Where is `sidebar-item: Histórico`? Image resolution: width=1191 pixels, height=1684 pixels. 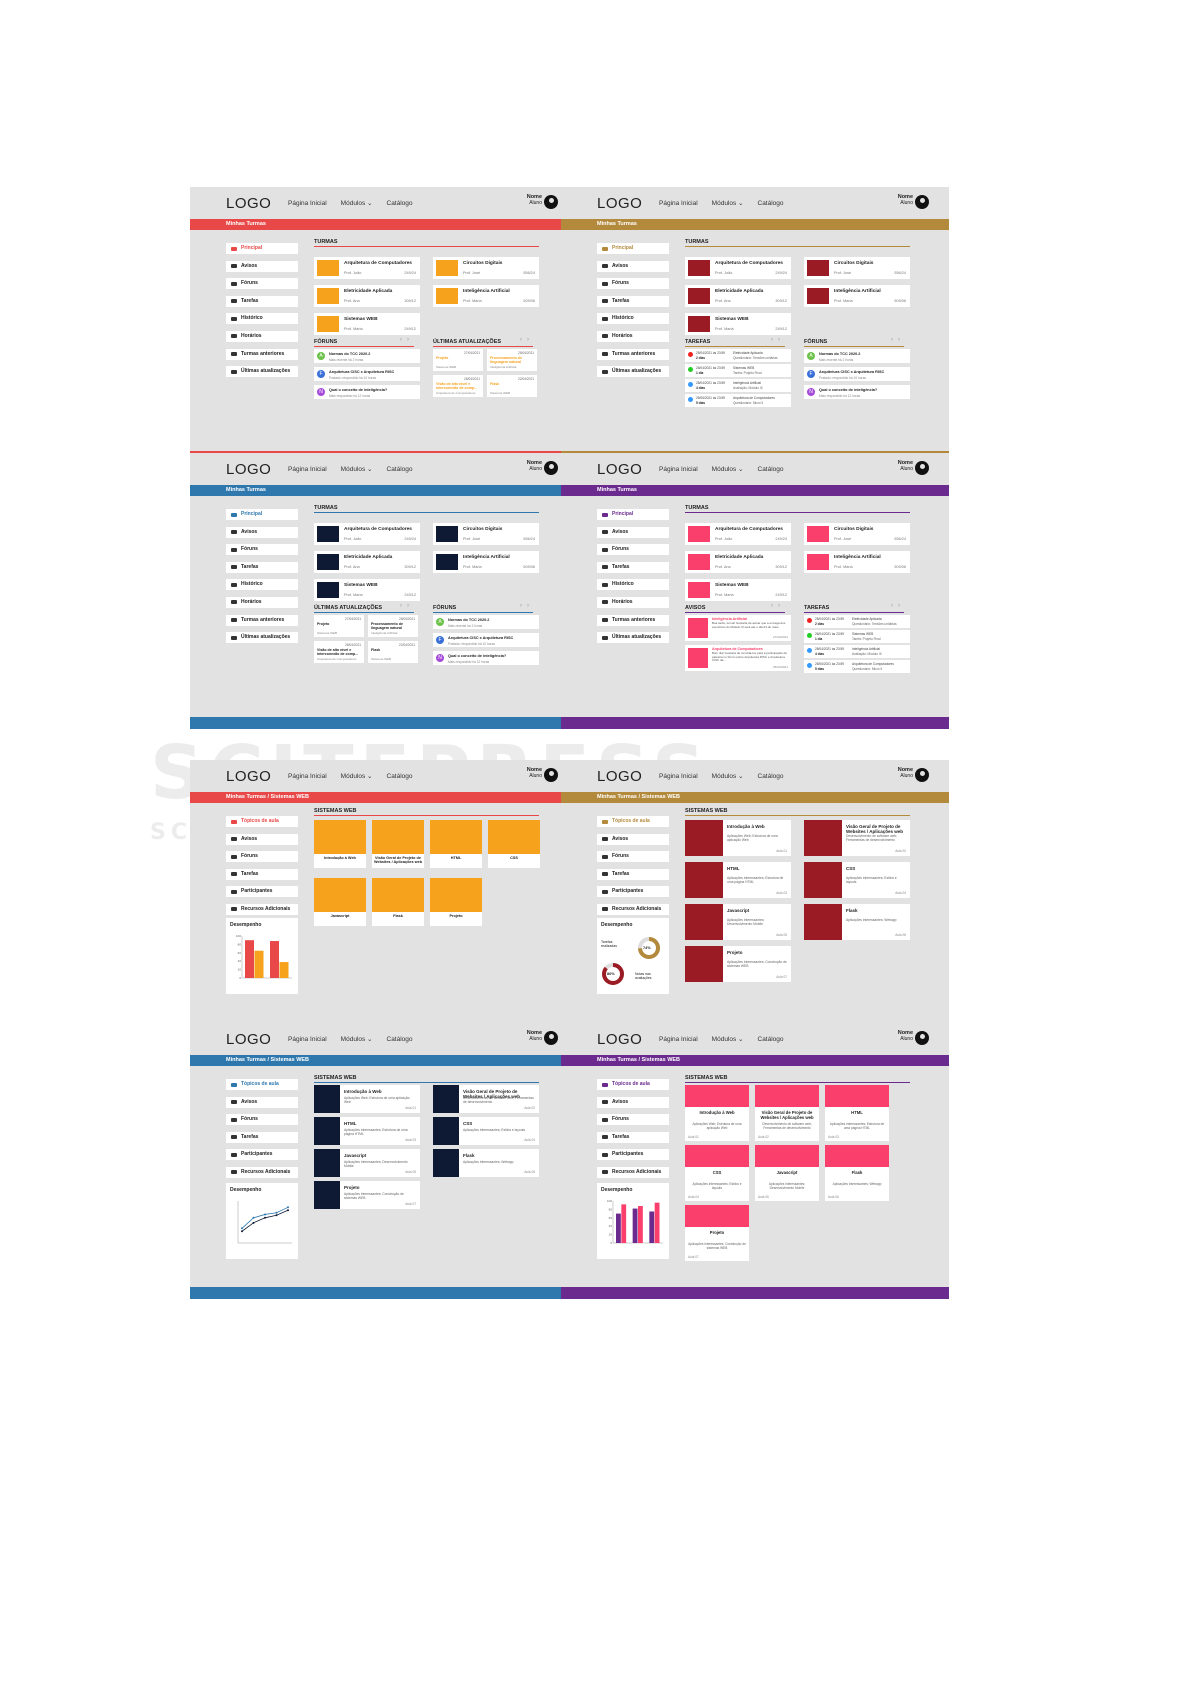 sidebar-item: Histórico is located at coordinates (633, 319).